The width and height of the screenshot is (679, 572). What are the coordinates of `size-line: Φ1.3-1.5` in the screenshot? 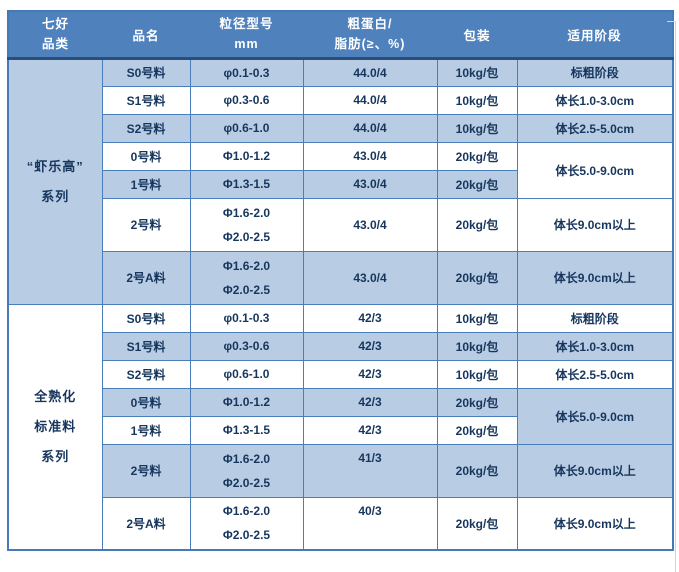 It's located at (246, 430).